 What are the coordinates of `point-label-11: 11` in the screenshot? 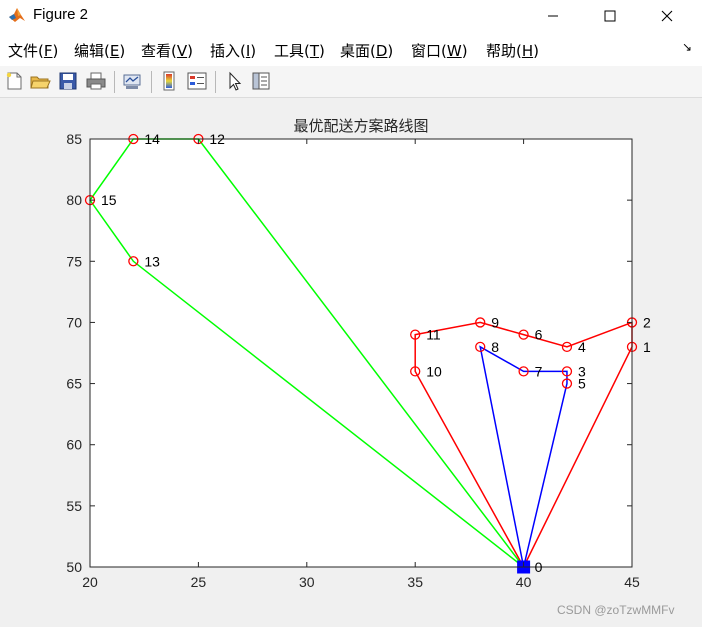 It's located at (433, 335).